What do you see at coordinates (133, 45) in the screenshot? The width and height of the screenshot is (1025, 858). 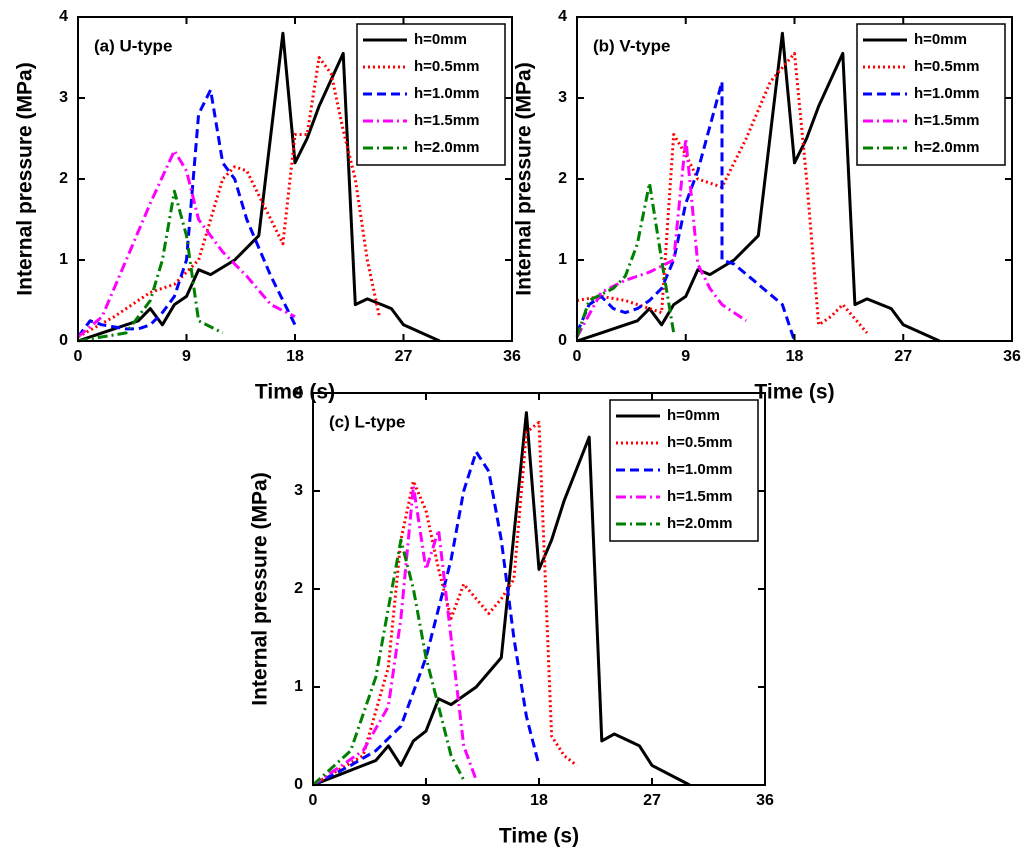 I see `panel-title: (a) U-type` at bounding box center [133, 45].